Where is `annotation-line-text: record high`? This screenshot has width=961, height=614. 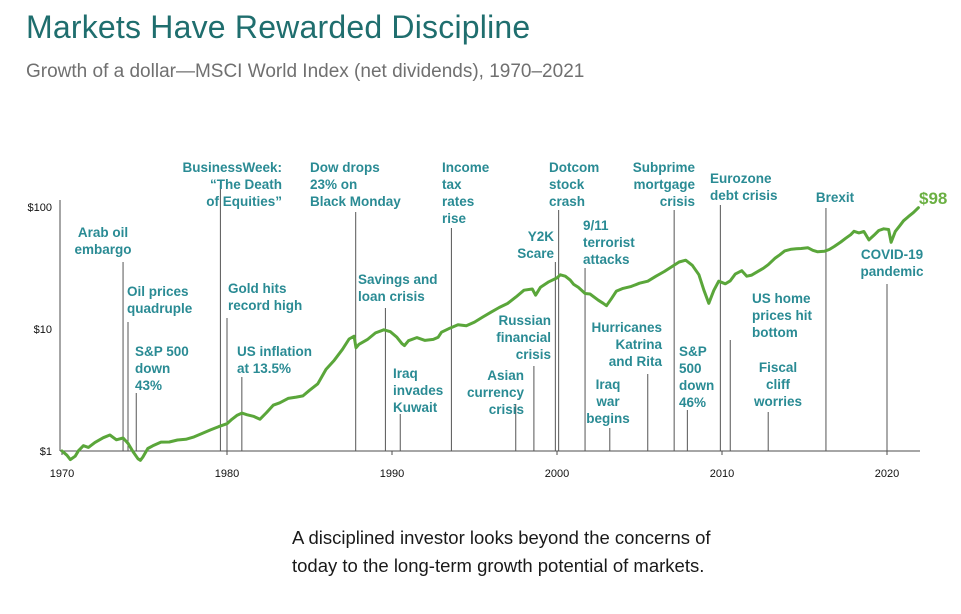 annotation-line-text: record high is located at coordinates (265, 305).